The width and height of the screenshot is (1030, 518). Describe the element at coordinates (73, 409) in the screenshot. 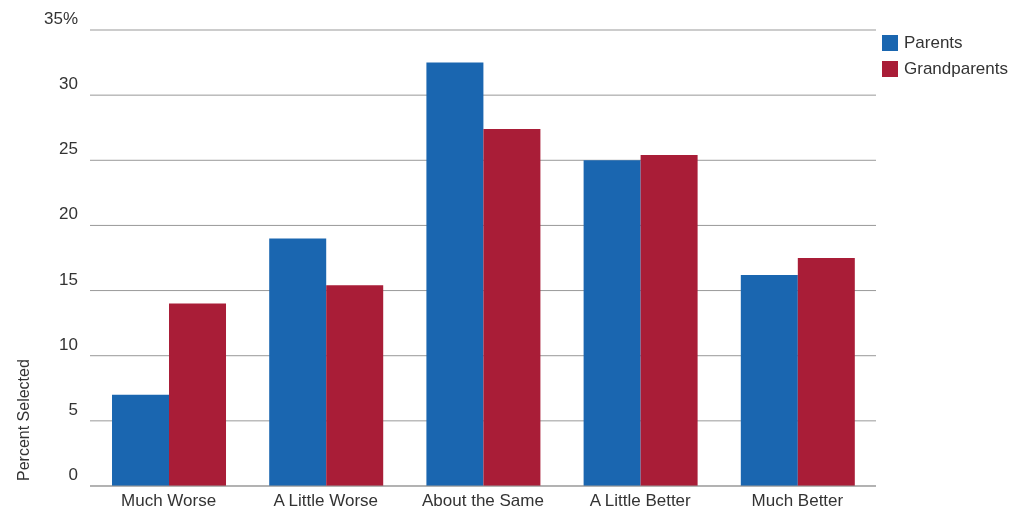

I see `y-tick-label: 5` at that location.